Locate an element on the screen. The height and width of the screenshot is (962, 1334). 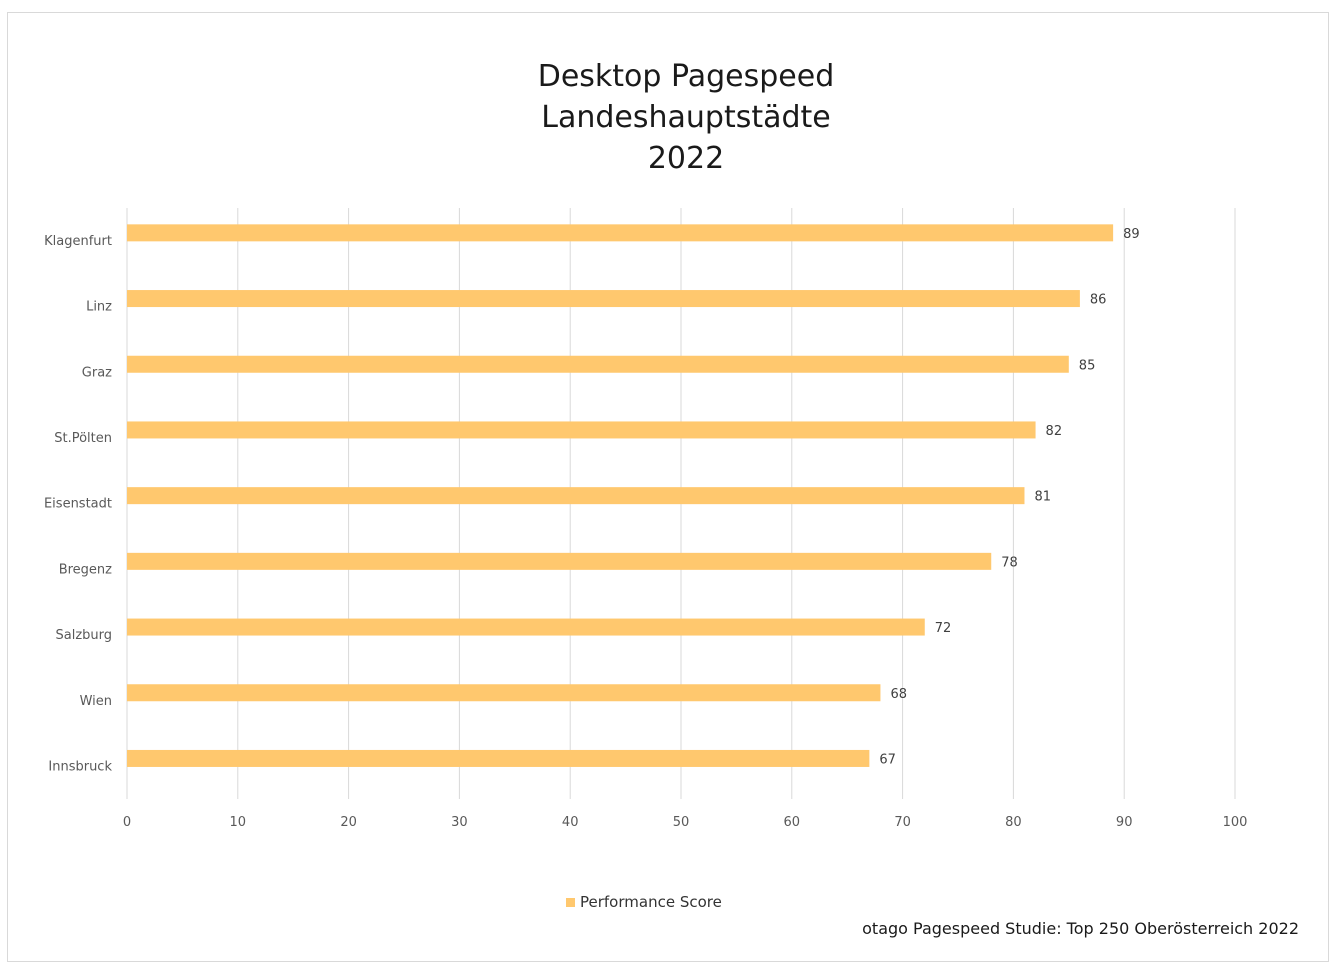
x-tick-label: 90 is located at coordinates (1124, 822).